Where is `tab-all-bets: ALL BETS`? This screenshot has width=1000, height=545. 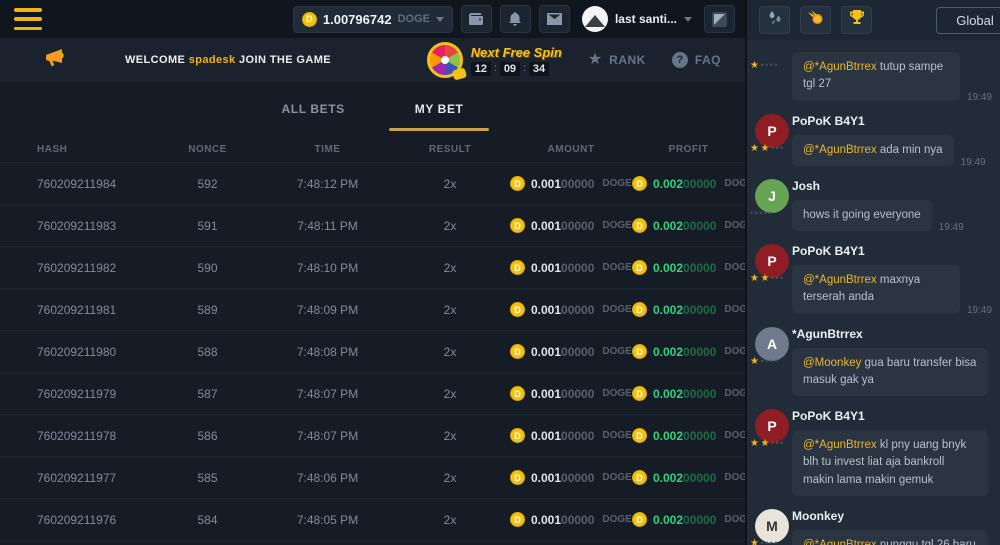
tab-all-bets: ALL BETS is located at coordinates (313, 109).